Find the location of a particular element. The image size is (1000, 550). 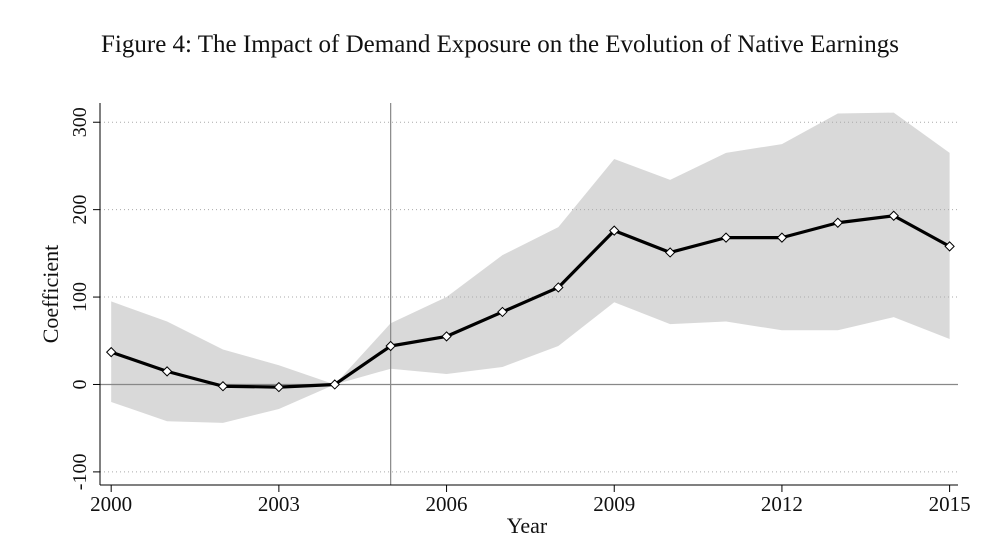

x-tick-label: 2003 is located at coordinates (279, 504).